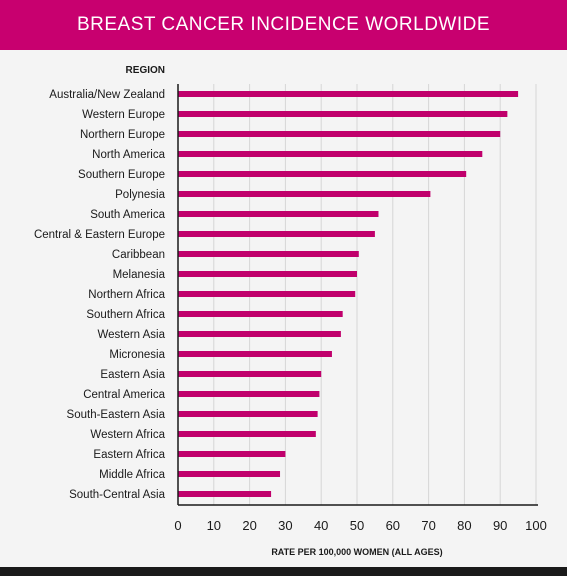 Image resolution: width=567 pixels, height=576 pixels. Describe the element at coordinates (356, 552) in the screenshot. I see `x-axis-title: RATE PER 100,000 WOMEN (ALL AGES)` at that location.